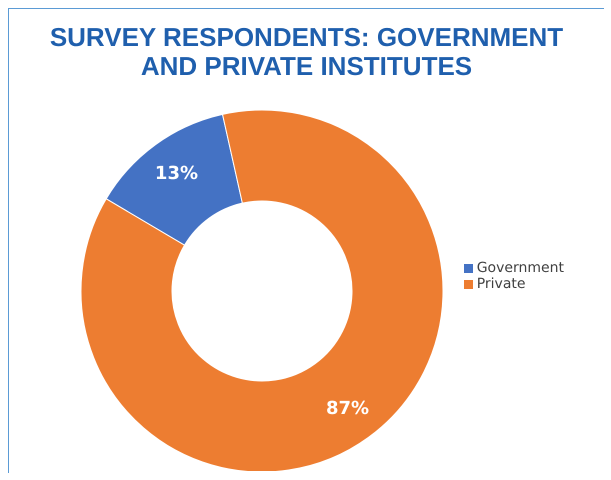  Describe the element at coordinates (501, 284) in the screenshot. I see `legend-label: Private` at that location.